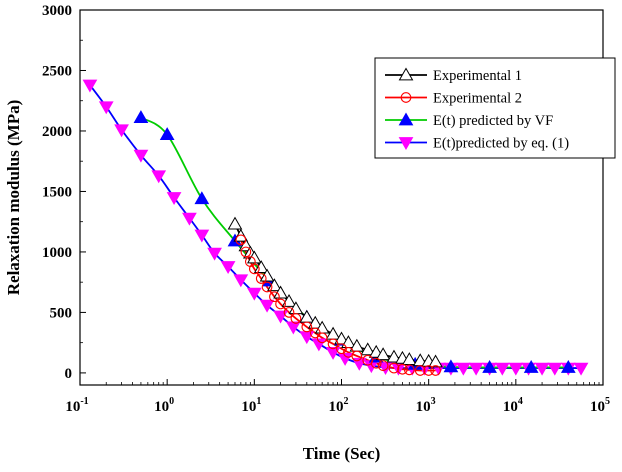  I want to click on legend-label: Experimental 2, so click(477, 99).